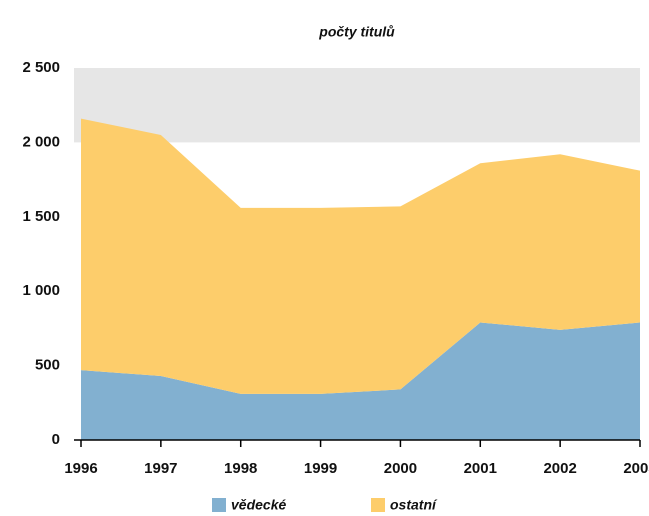 The image size is (649, 516). What do you see at coordinates (559, 468) in the screenshot?
I see `x-tick-label: 2002` at bounding box center [559, 468].